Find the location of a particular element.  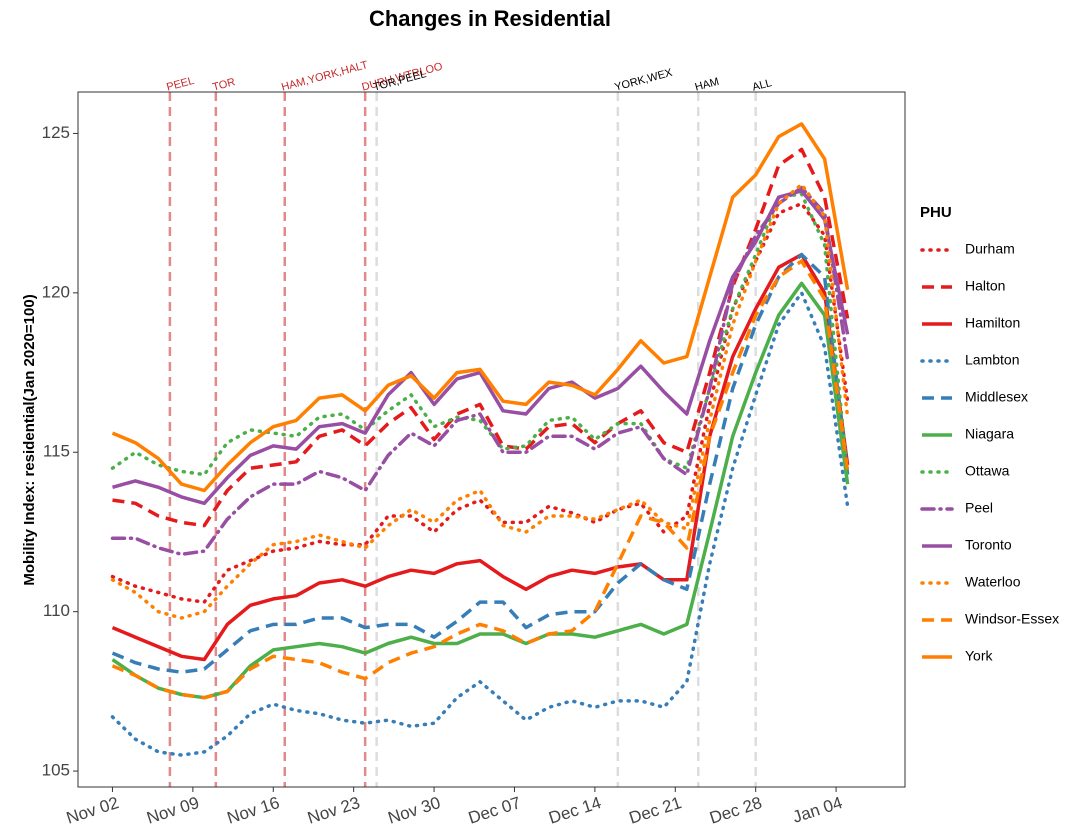

y-tick-label: 105 is located at coordinates (56, 770).